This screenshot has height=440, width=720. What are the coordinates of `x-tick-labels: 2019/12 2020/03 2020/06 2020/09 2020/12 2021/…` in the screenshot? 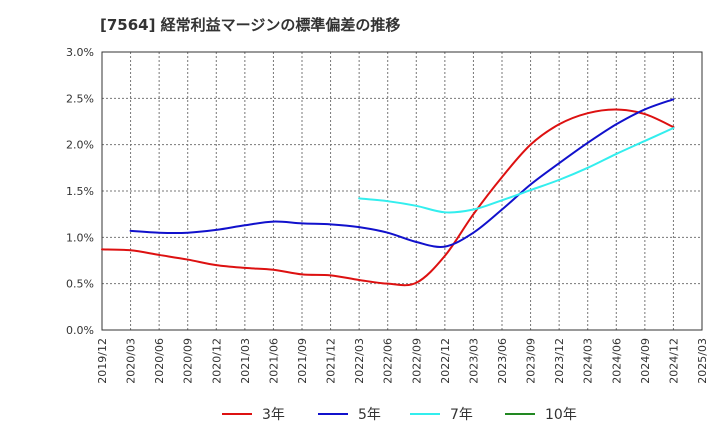 It's located at (402, 361).